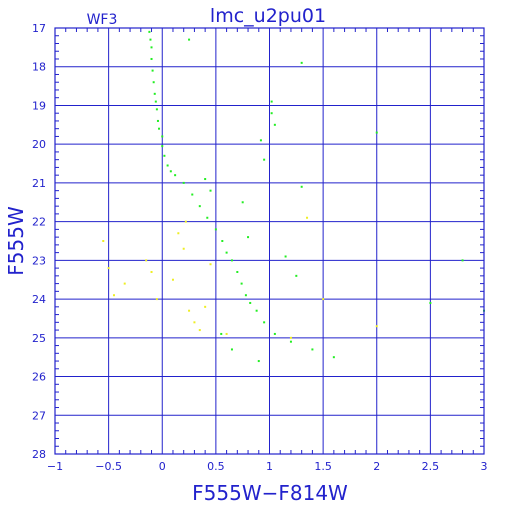 The image size is (512, 512). What do you see at coordinates (431, 466) in the screenshot?
I see `x-tick-label: 2.5` at bounding box center [431, 466].